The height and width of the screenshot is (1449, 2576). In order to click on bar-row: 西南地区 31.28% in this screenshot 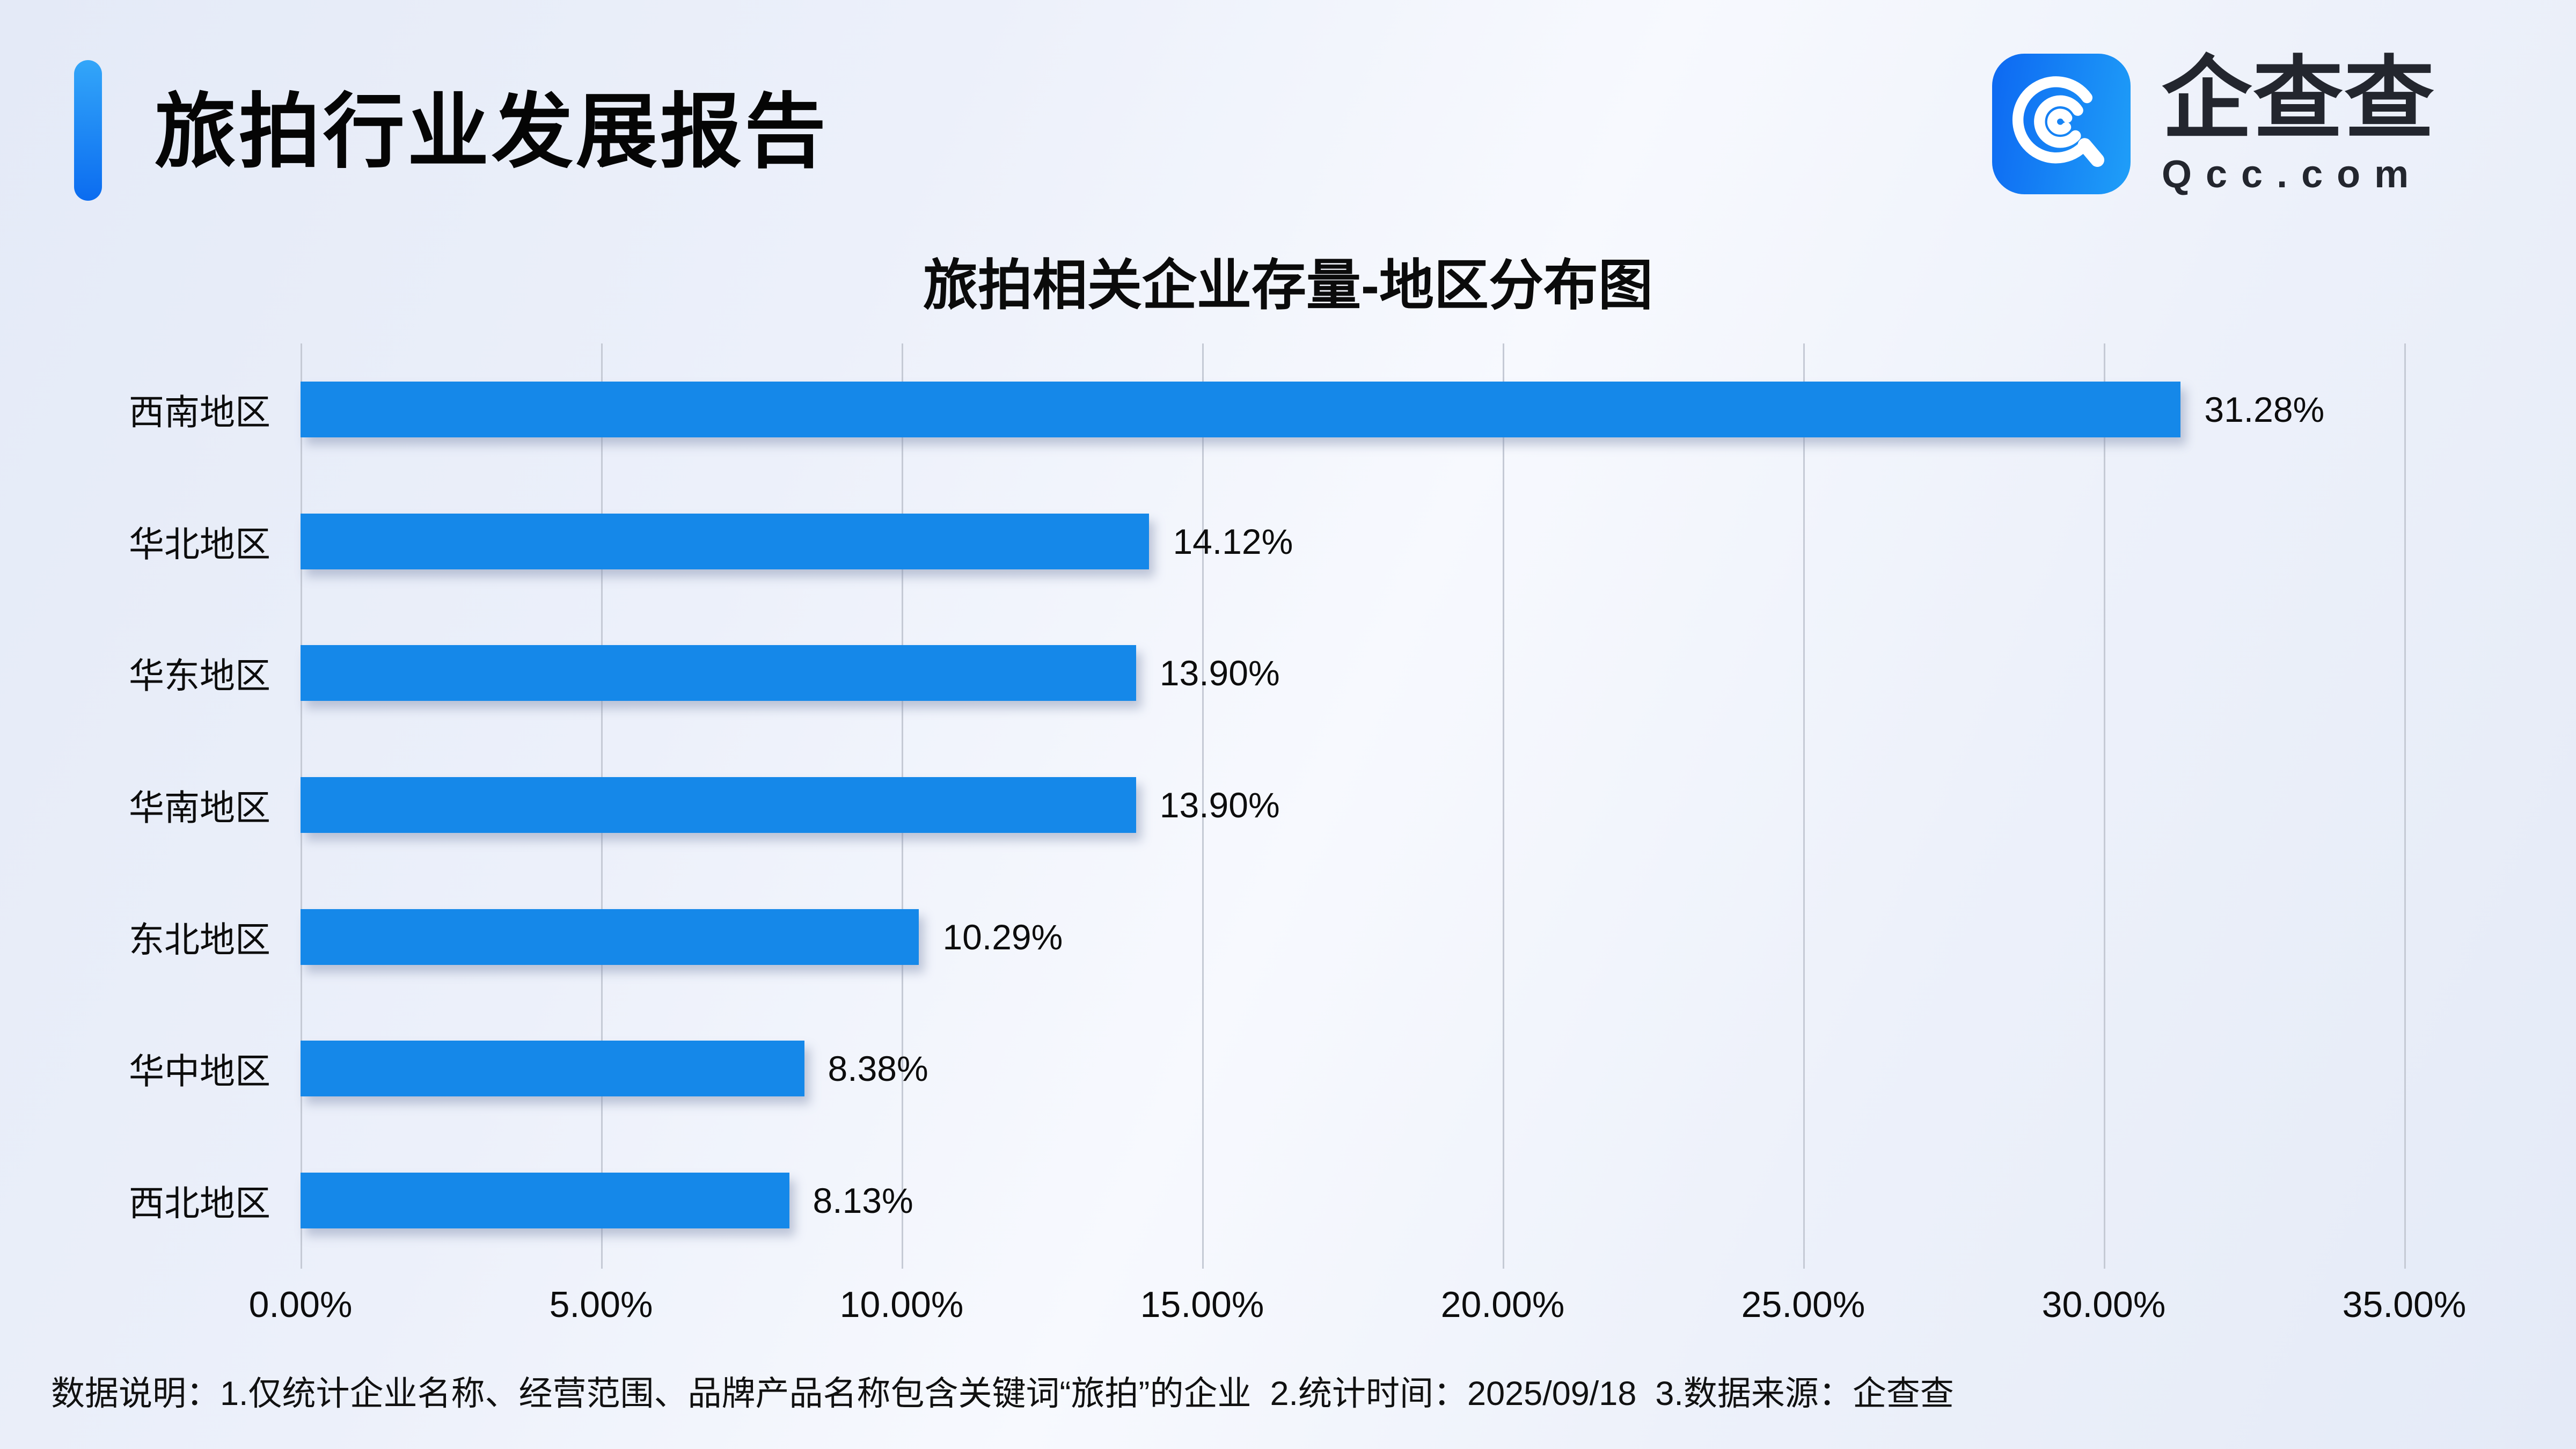, I will do `click(1266, 409)`.